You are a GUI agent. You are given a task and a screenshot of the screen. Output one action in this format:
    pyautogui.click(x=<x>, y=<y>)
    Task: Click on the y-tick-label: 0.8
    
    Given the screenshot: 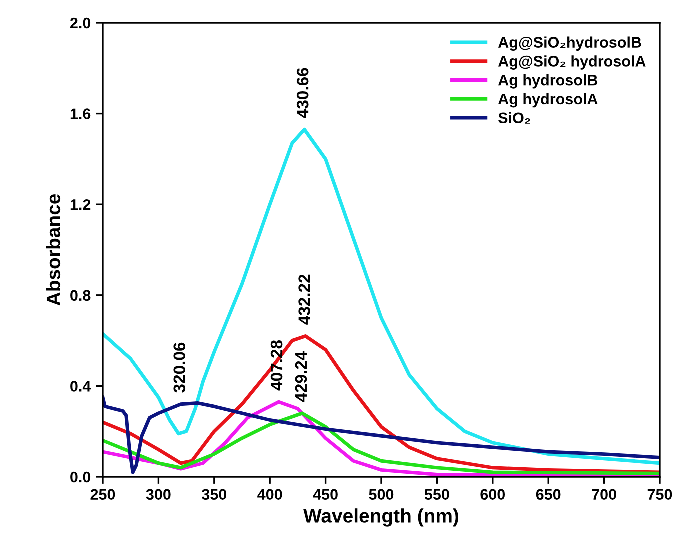 What is the action you would take?
    pyautogui.click(x=80, y=296)
    